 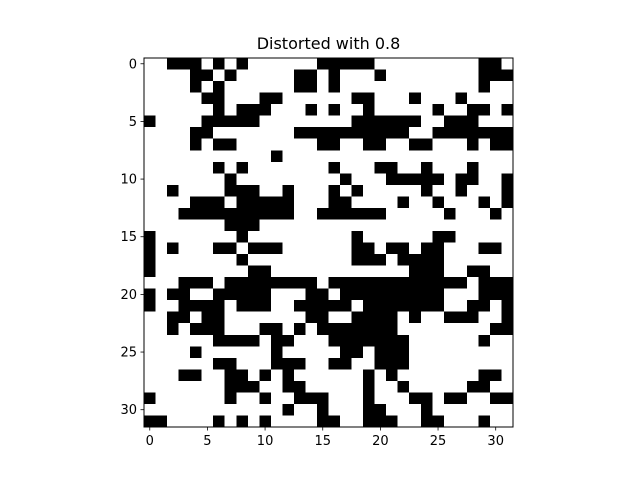 I want to click on x-tick-label: 30, so click(x=495, y=441).